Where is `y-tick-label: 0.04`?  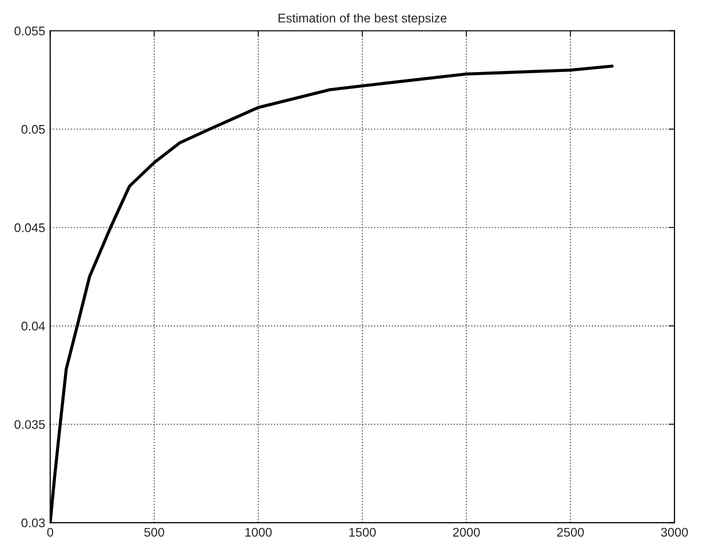 y-tick-label: 0.04 is located at coordinates (33, 326).